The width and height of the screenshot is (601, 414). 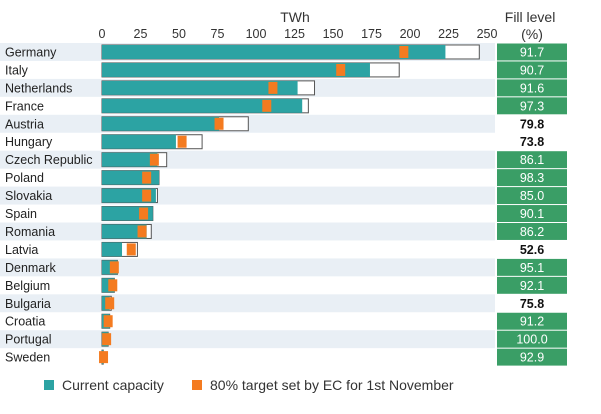 What do you see at coordinates (532, 304) in the screenshot?
I see `fill-level-value: 75.8` at bounding box center [532, 304].